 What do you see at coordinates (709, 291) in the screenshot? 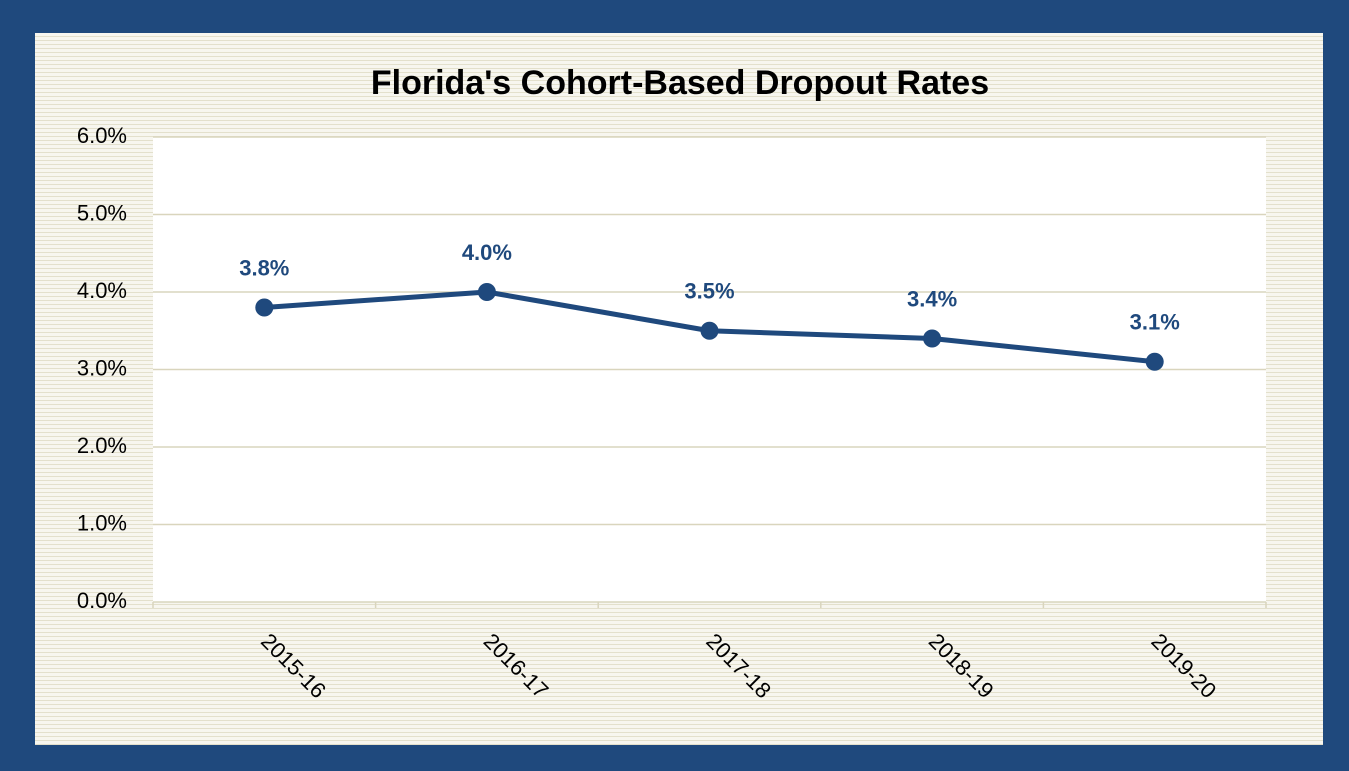
I see `data-label: 3.5%` at bounding box center [709, 291].